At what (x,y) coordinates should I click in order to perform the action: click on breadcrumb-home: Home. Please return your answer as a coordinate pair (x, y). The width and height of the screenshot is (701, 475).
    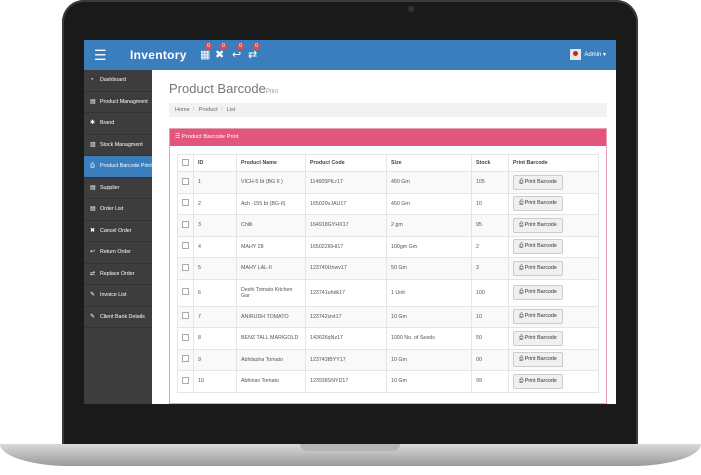
    Looking at the image, I should click on (182, 110).